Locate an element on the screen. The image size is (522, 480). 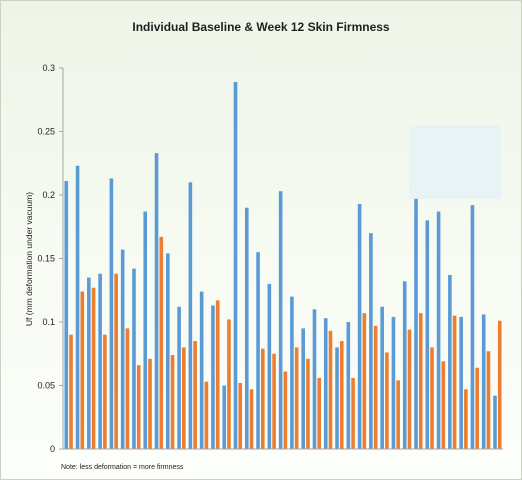
y-tick-label: 0 is located at coordinates (52, 449).